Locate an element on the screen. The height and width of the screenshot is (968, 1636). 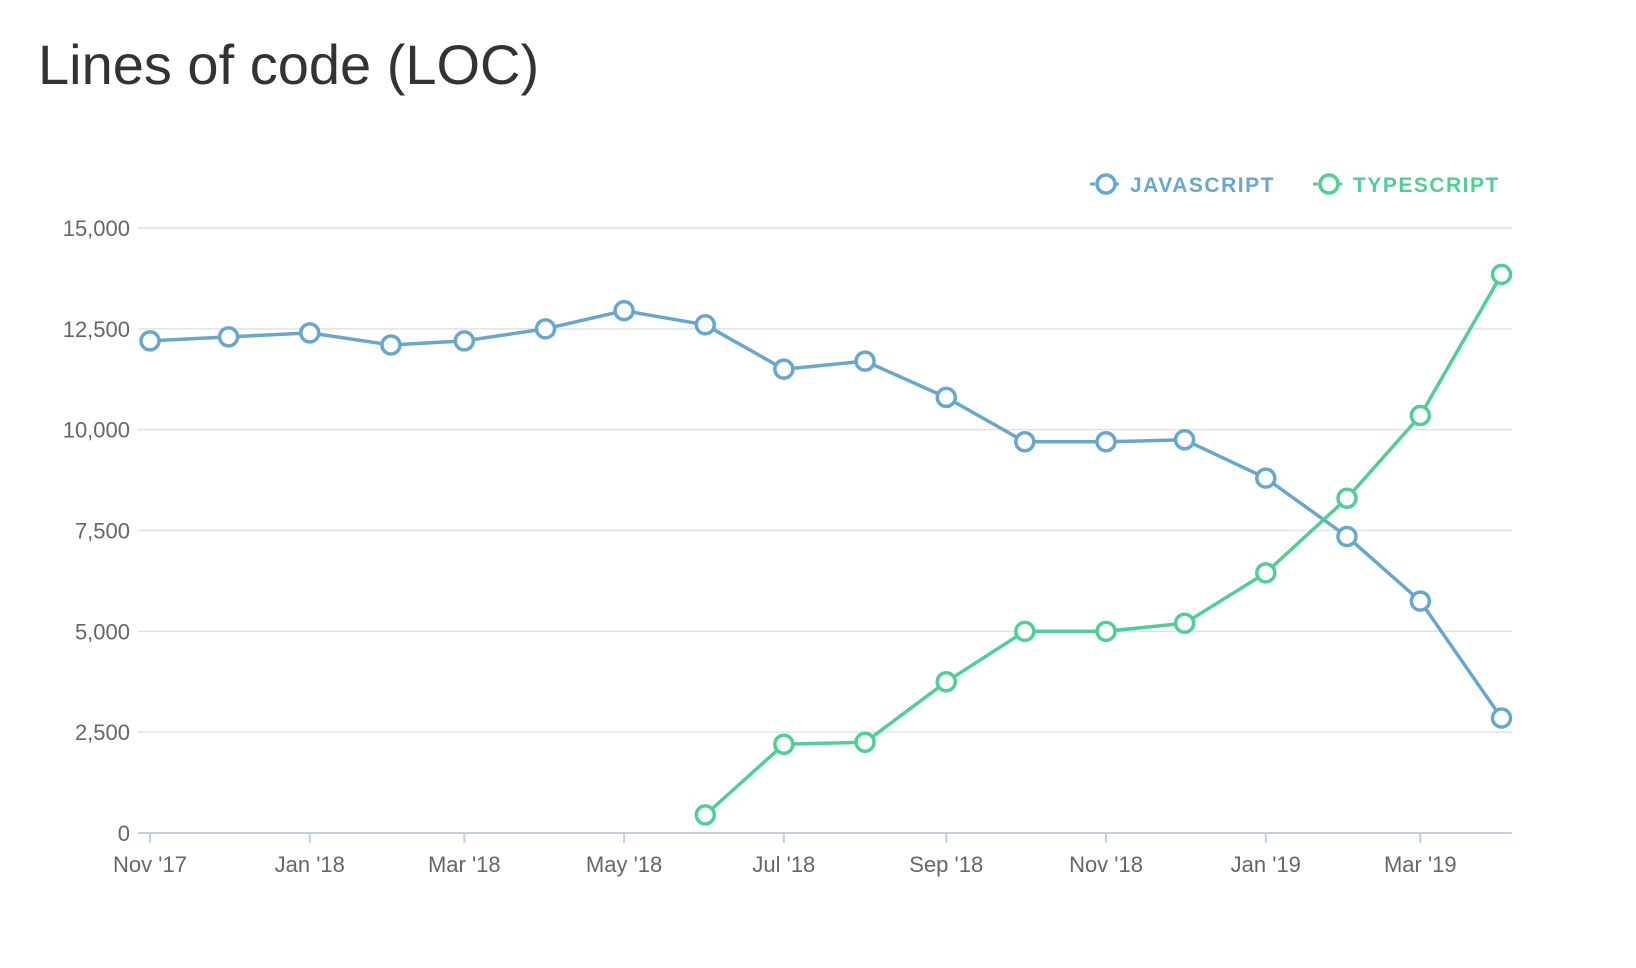
x-tick-label: Sep '18 is located at coordinates (946, 864).